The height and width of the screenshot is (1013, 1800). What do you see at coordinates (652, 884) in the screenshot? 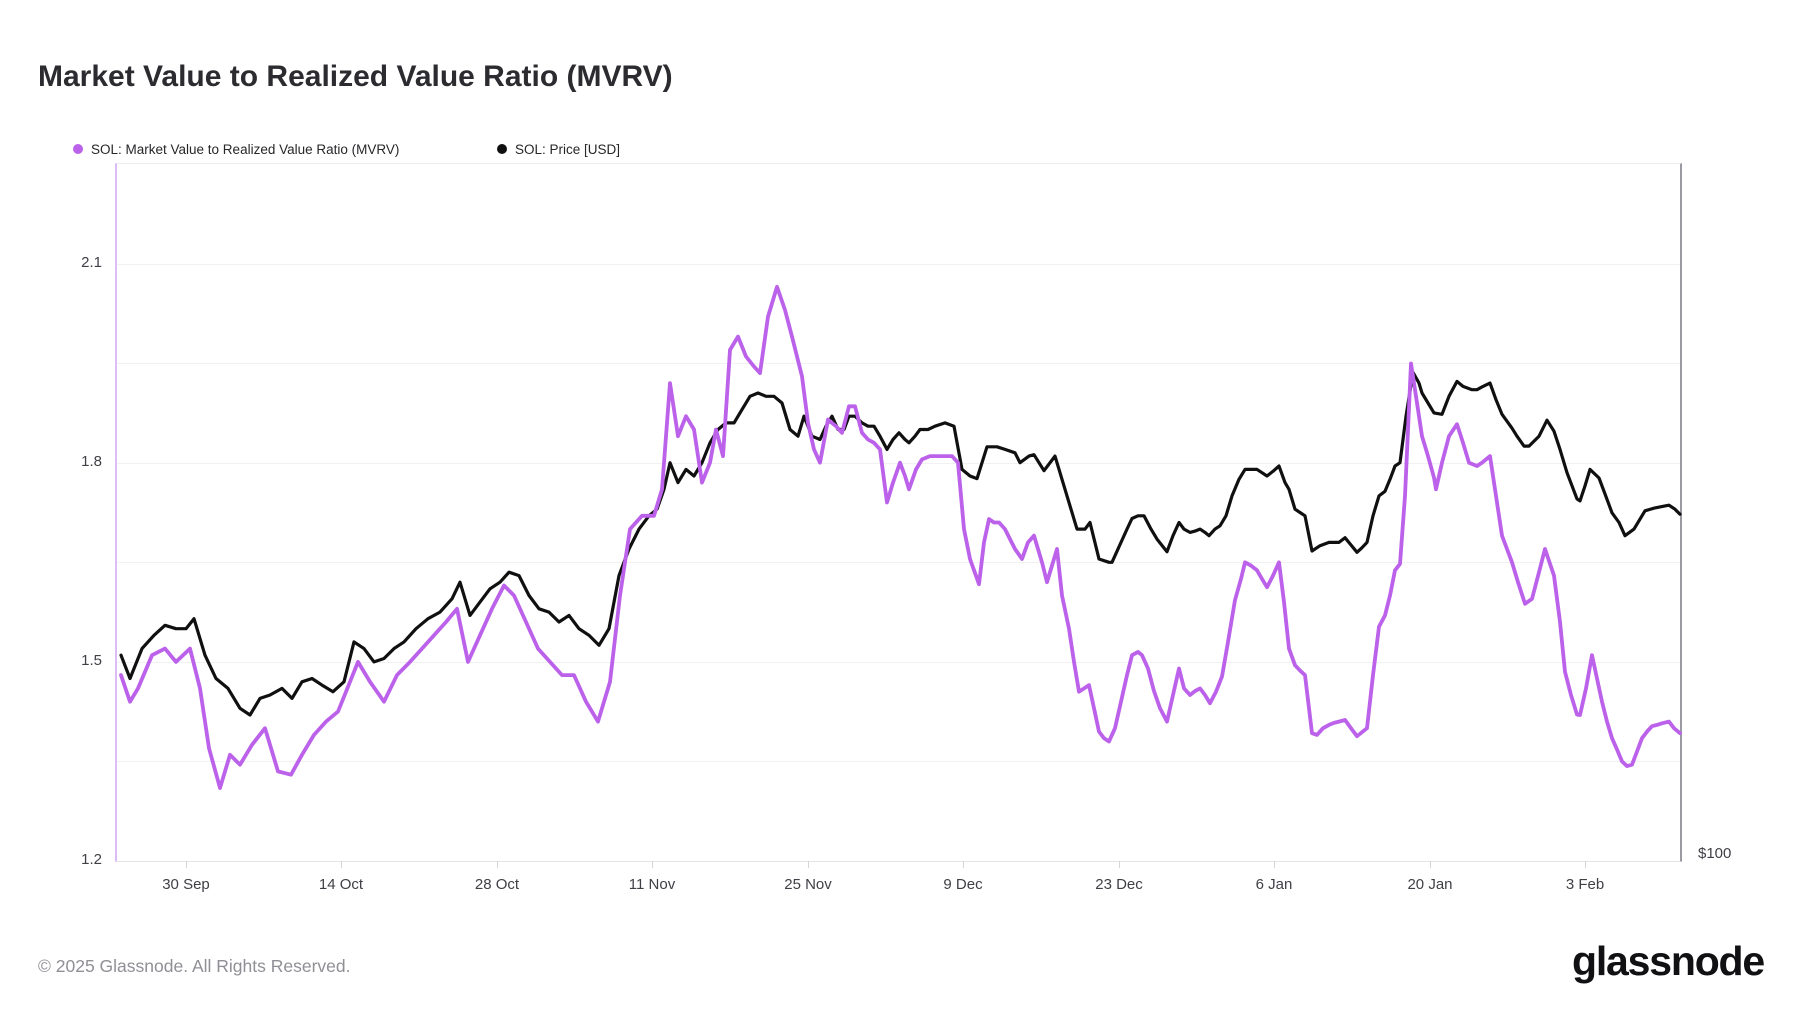
I see `x-axis-label: 11 Nov` at bounding box center [652, 884].